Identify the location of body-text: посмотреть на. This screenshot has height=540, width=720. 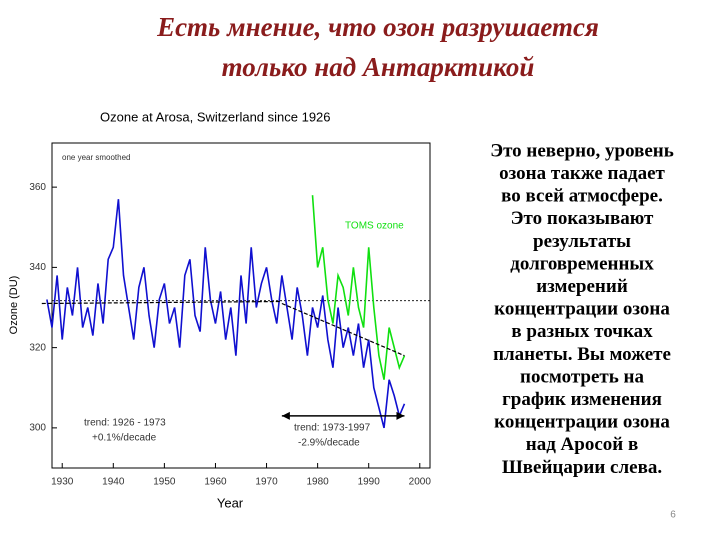
(582, 376).